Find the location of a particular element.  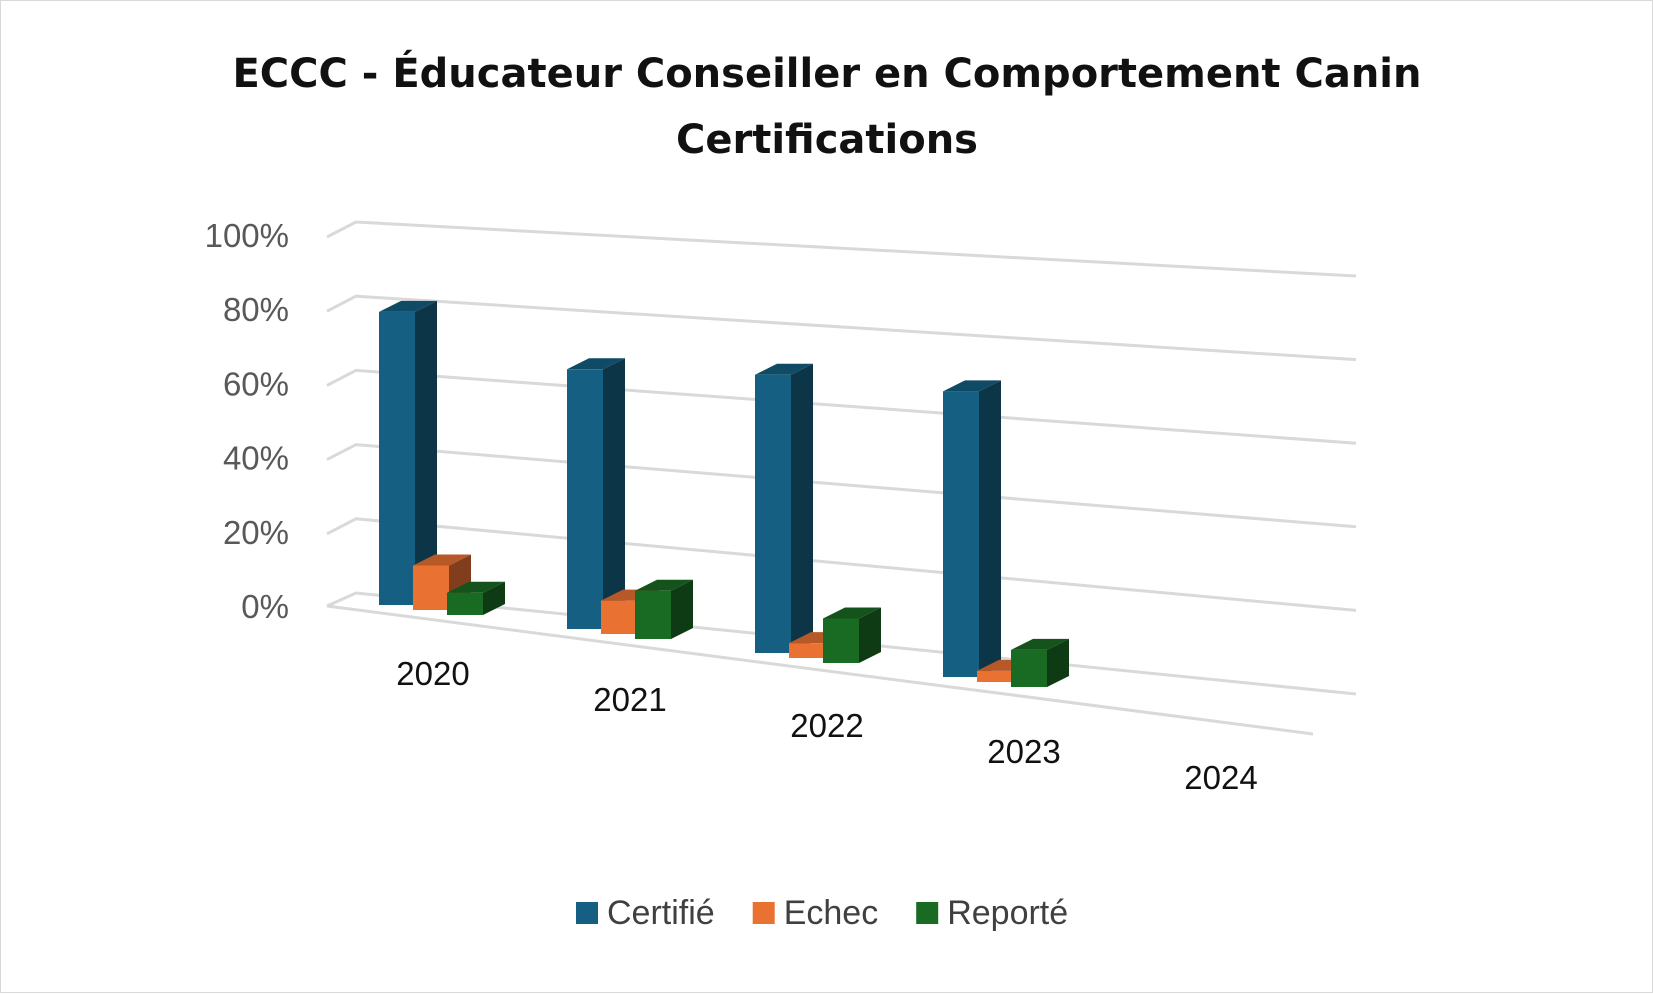

gridline-100pct is located at coordinates (841, 249).